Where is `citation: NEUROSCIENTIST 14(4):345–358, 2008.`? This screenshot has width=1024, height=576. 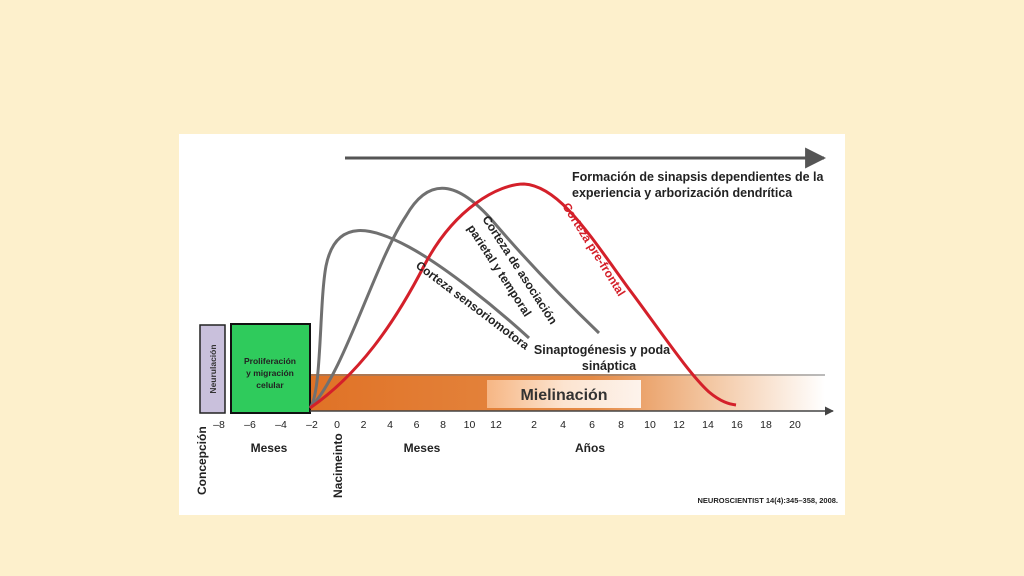
citation: NEUROSCIENTIST 14(4):345–358, 2008. is located at coordinates (768, 500).